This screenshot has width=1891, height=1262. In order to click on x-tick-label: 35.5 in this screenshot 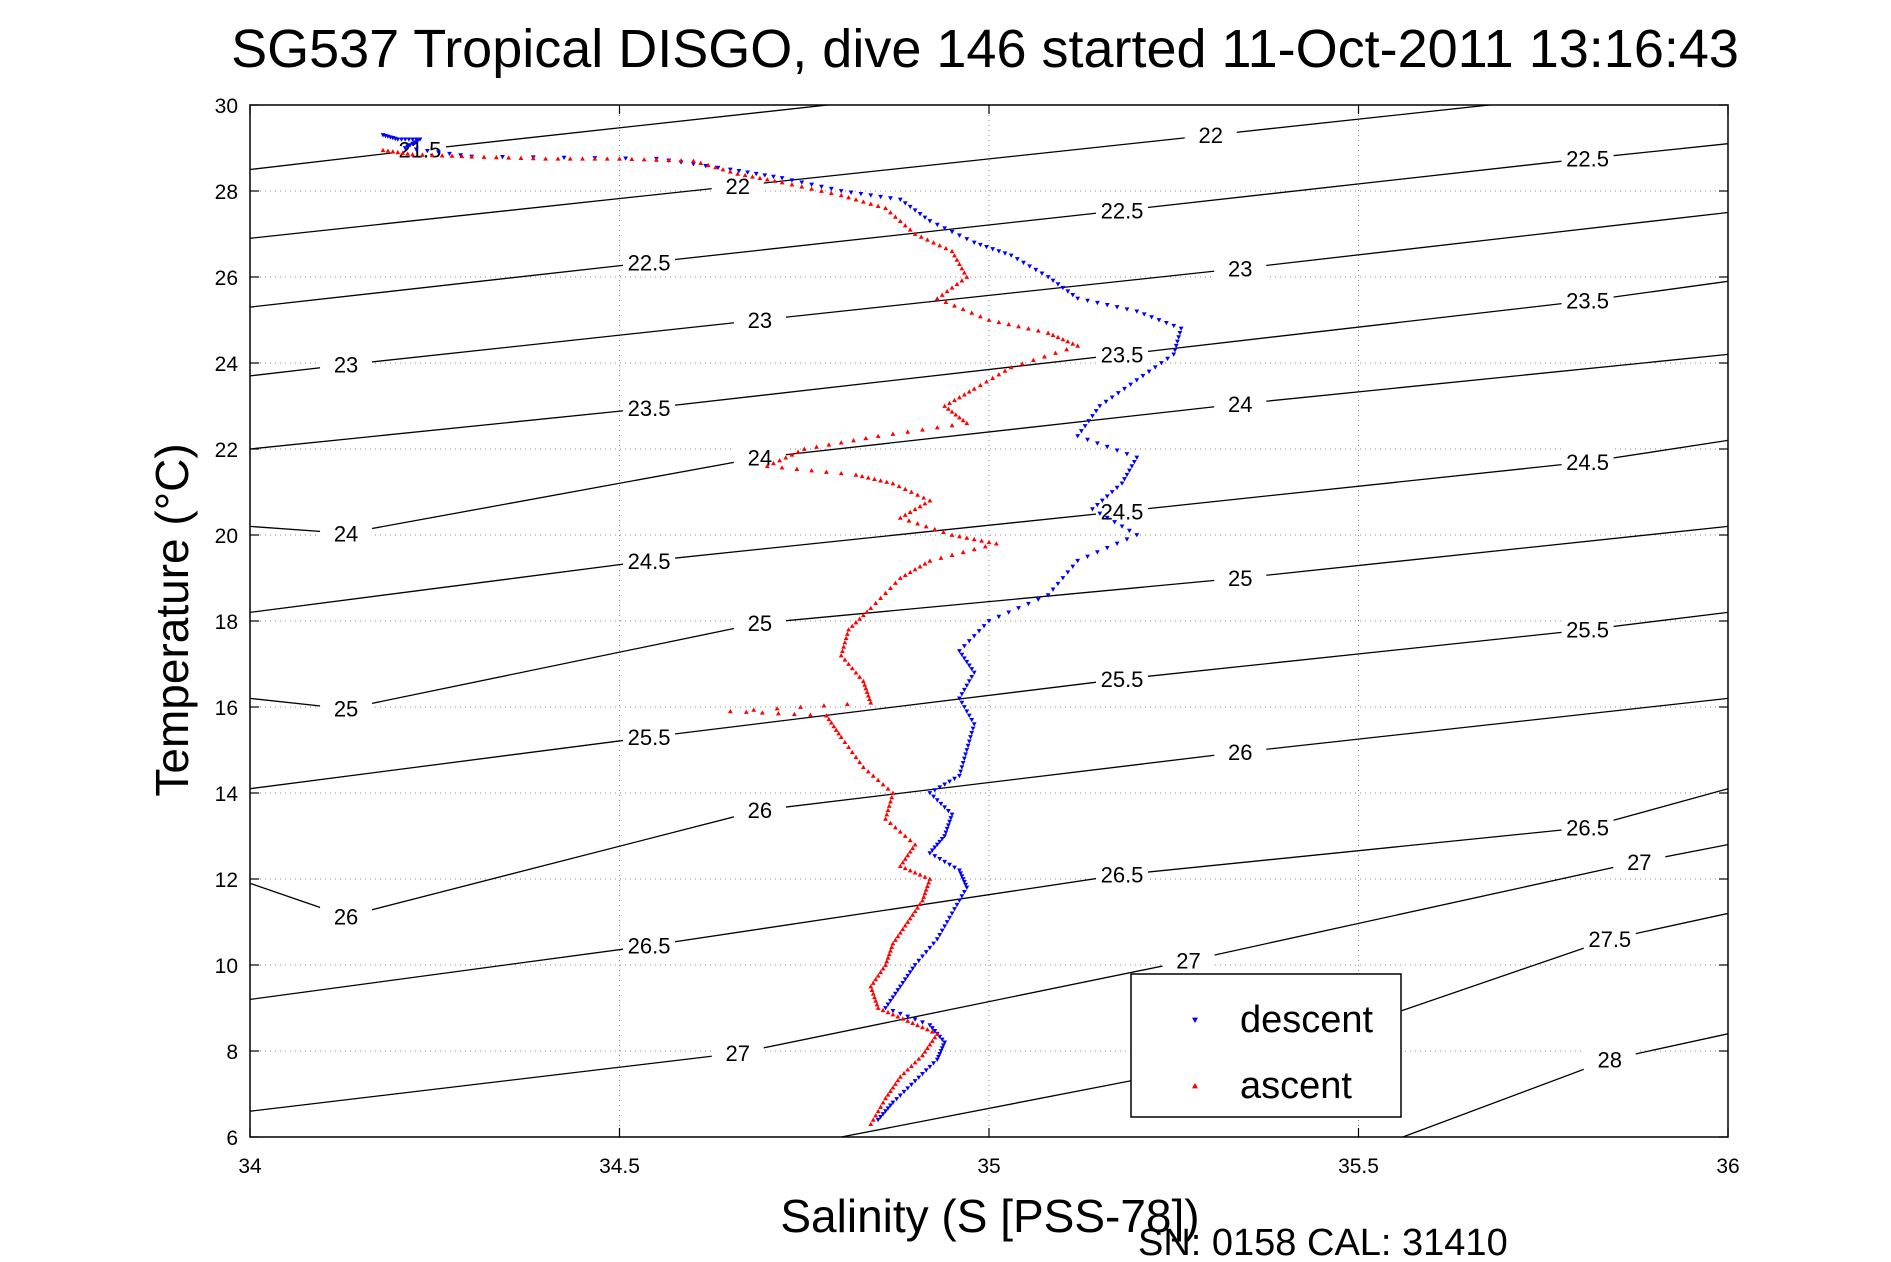, I will do `click(1358, 1166)`.